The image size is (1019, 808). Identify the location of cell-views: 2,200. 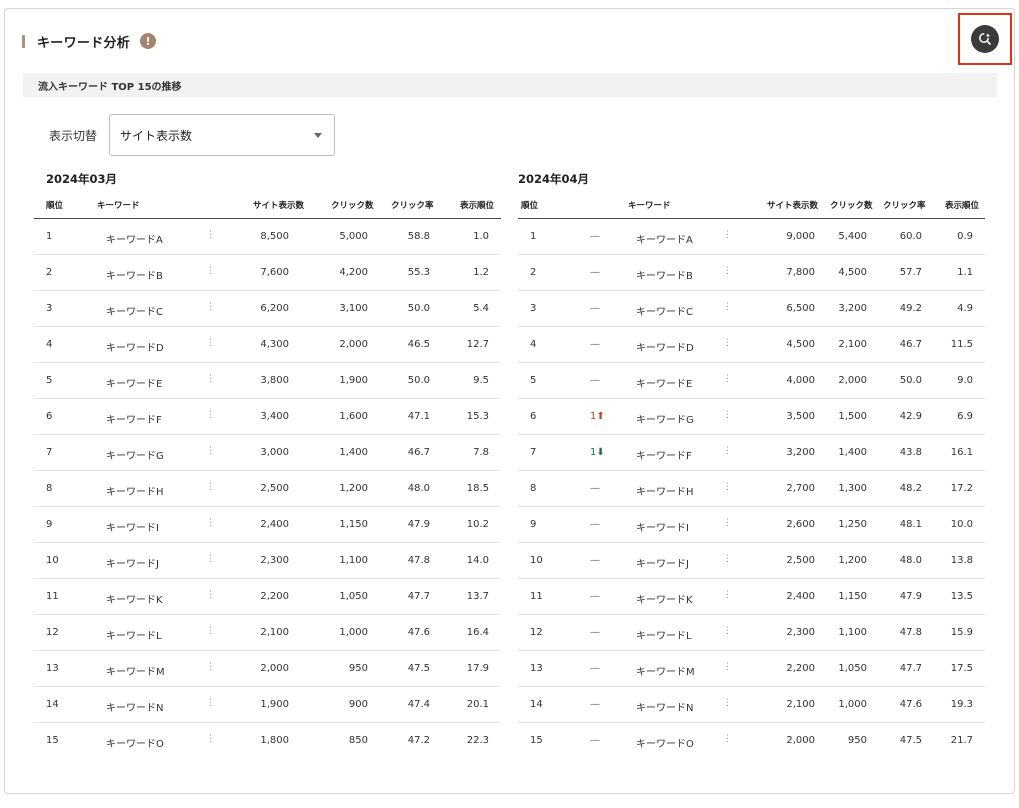
(274, 596).